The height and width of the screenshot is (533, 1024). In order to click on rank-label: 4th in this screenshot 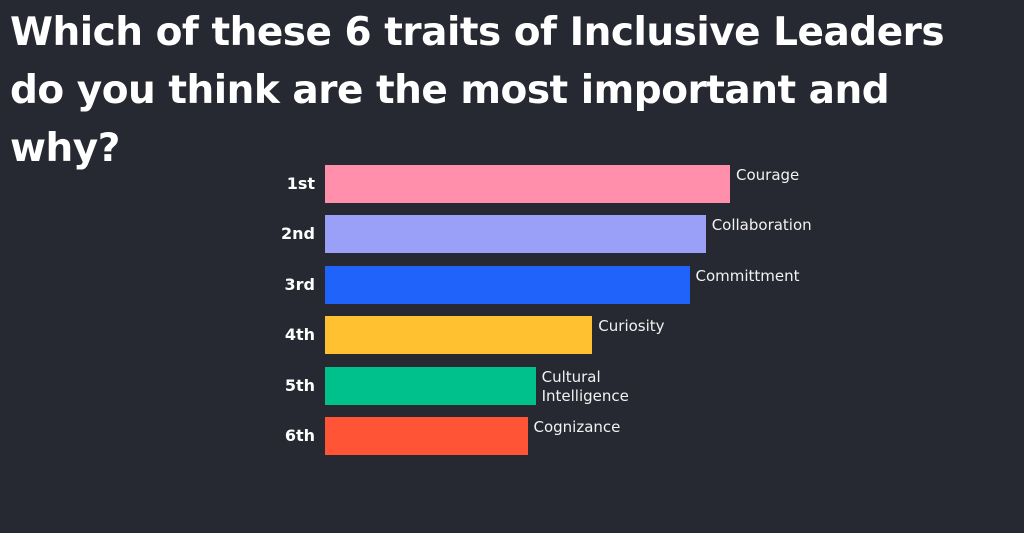, I will do `click(299, 335)`.